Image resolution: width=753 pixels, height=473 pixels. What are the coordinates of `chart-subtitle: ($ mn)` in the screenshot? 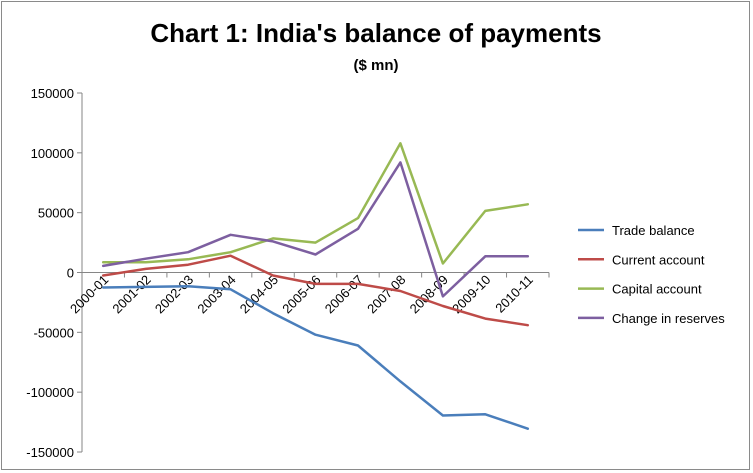 It's located at (376, 65).